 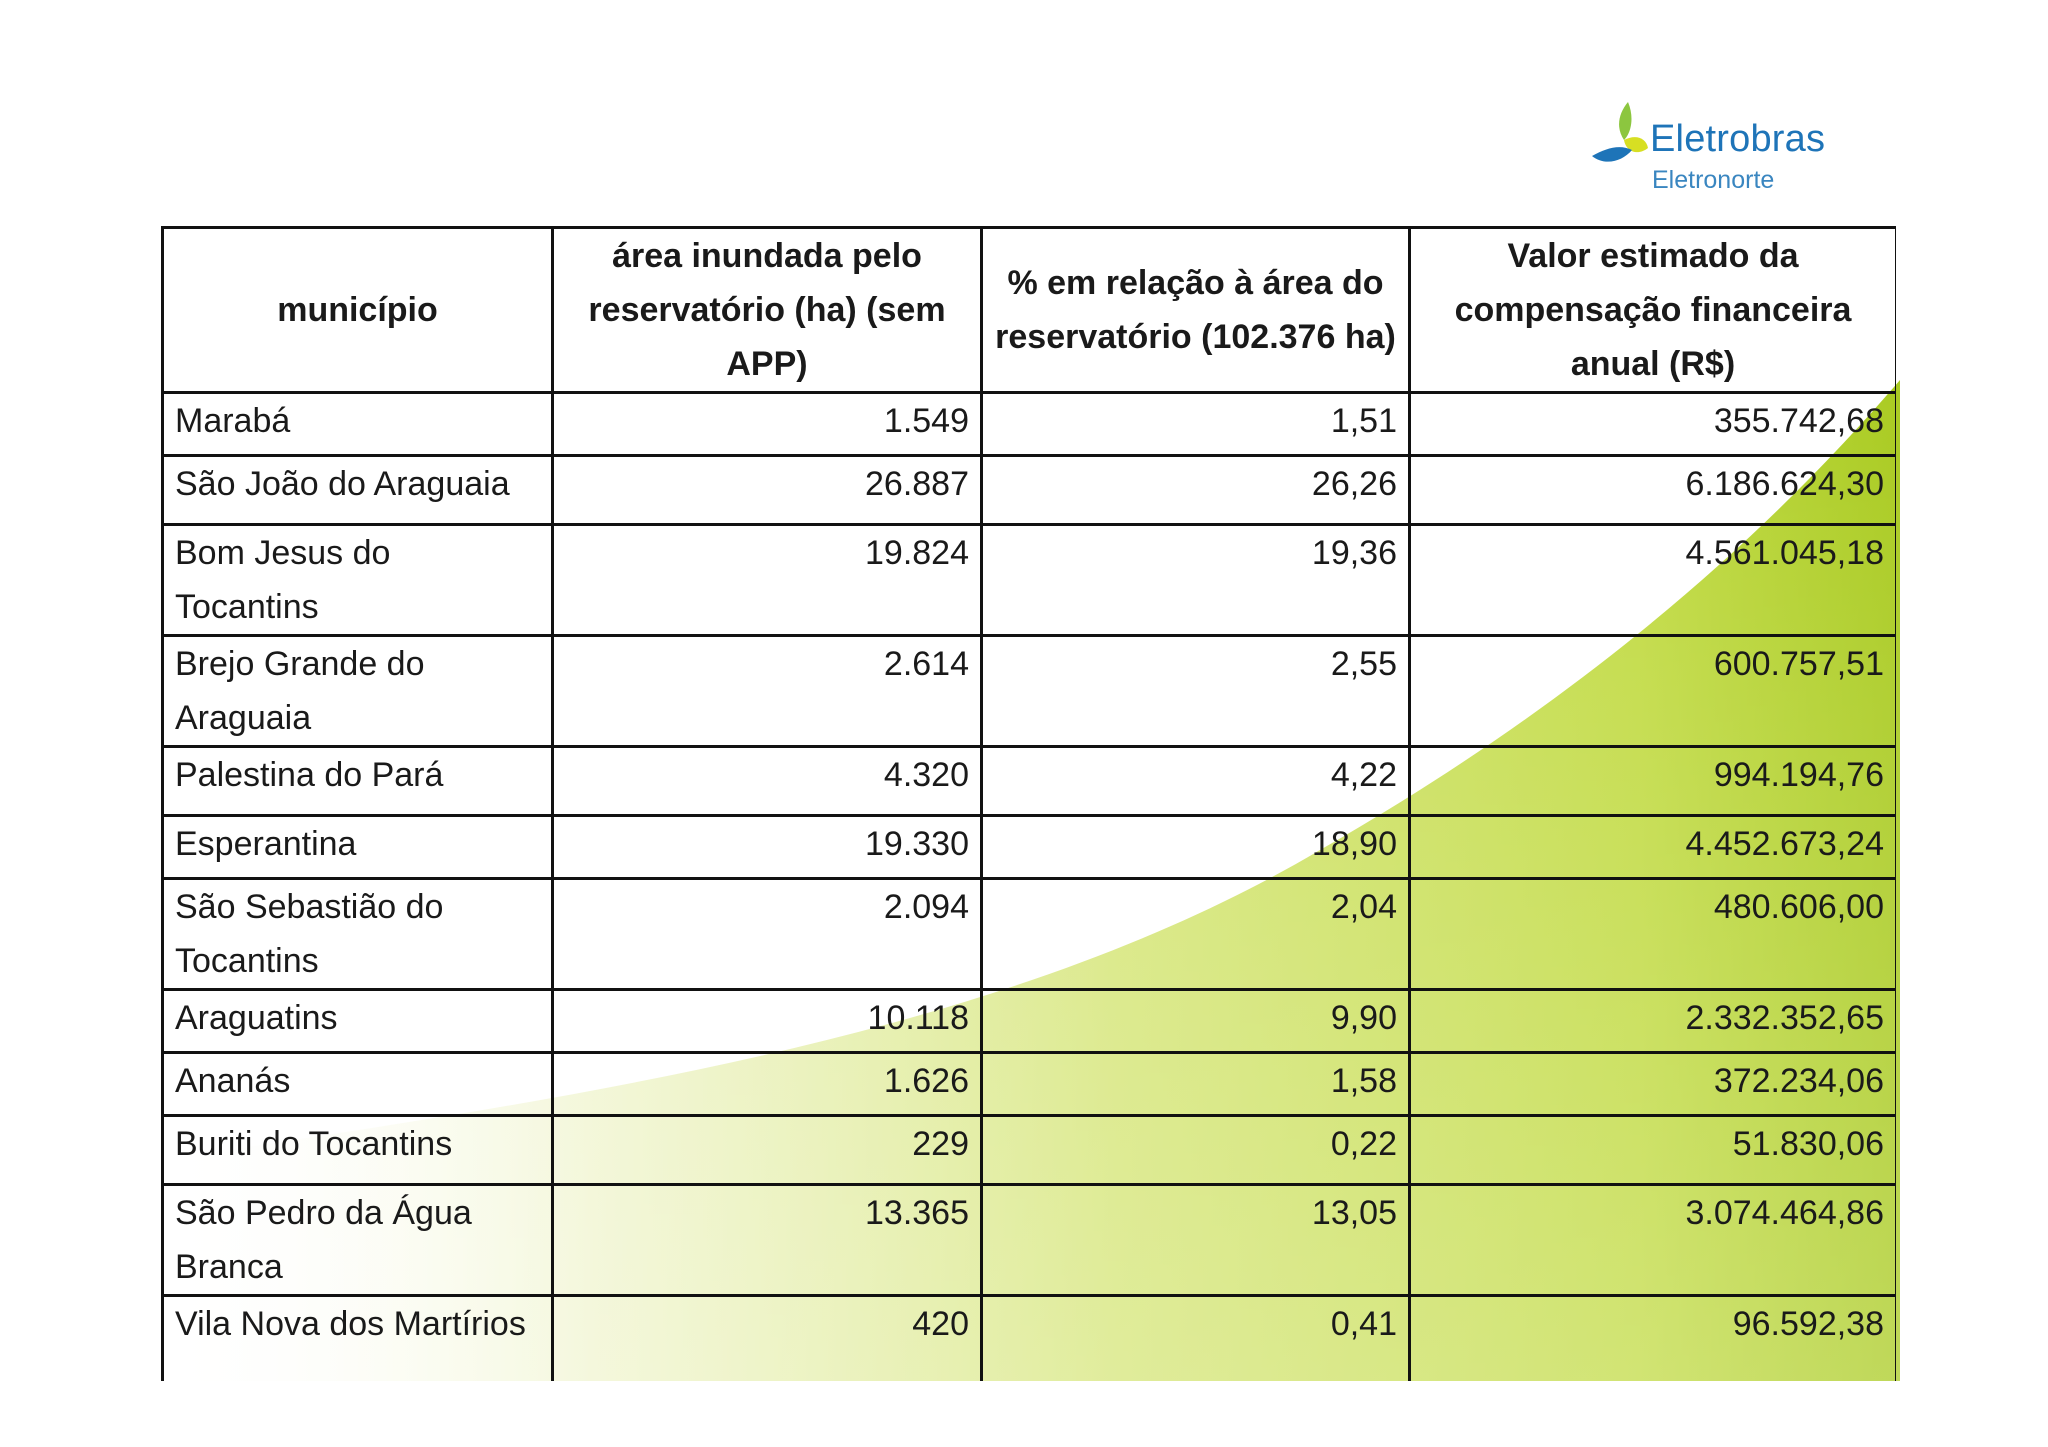 I want to click on eletrobras-logo: Eletrobras Eletronorte, so click(x=1713, y=151).